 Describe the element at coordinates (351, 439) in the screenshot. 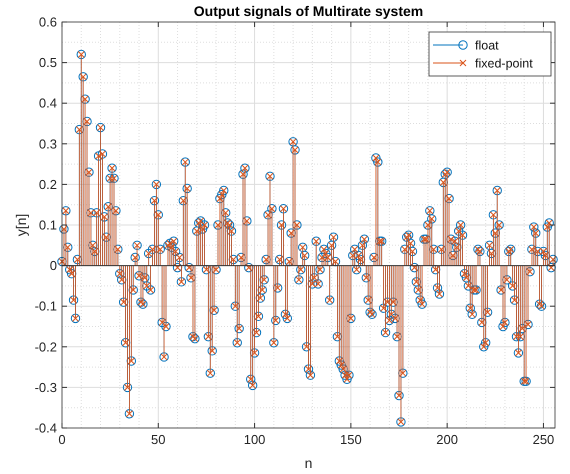

I see `x-tick-label: 150` at that location.